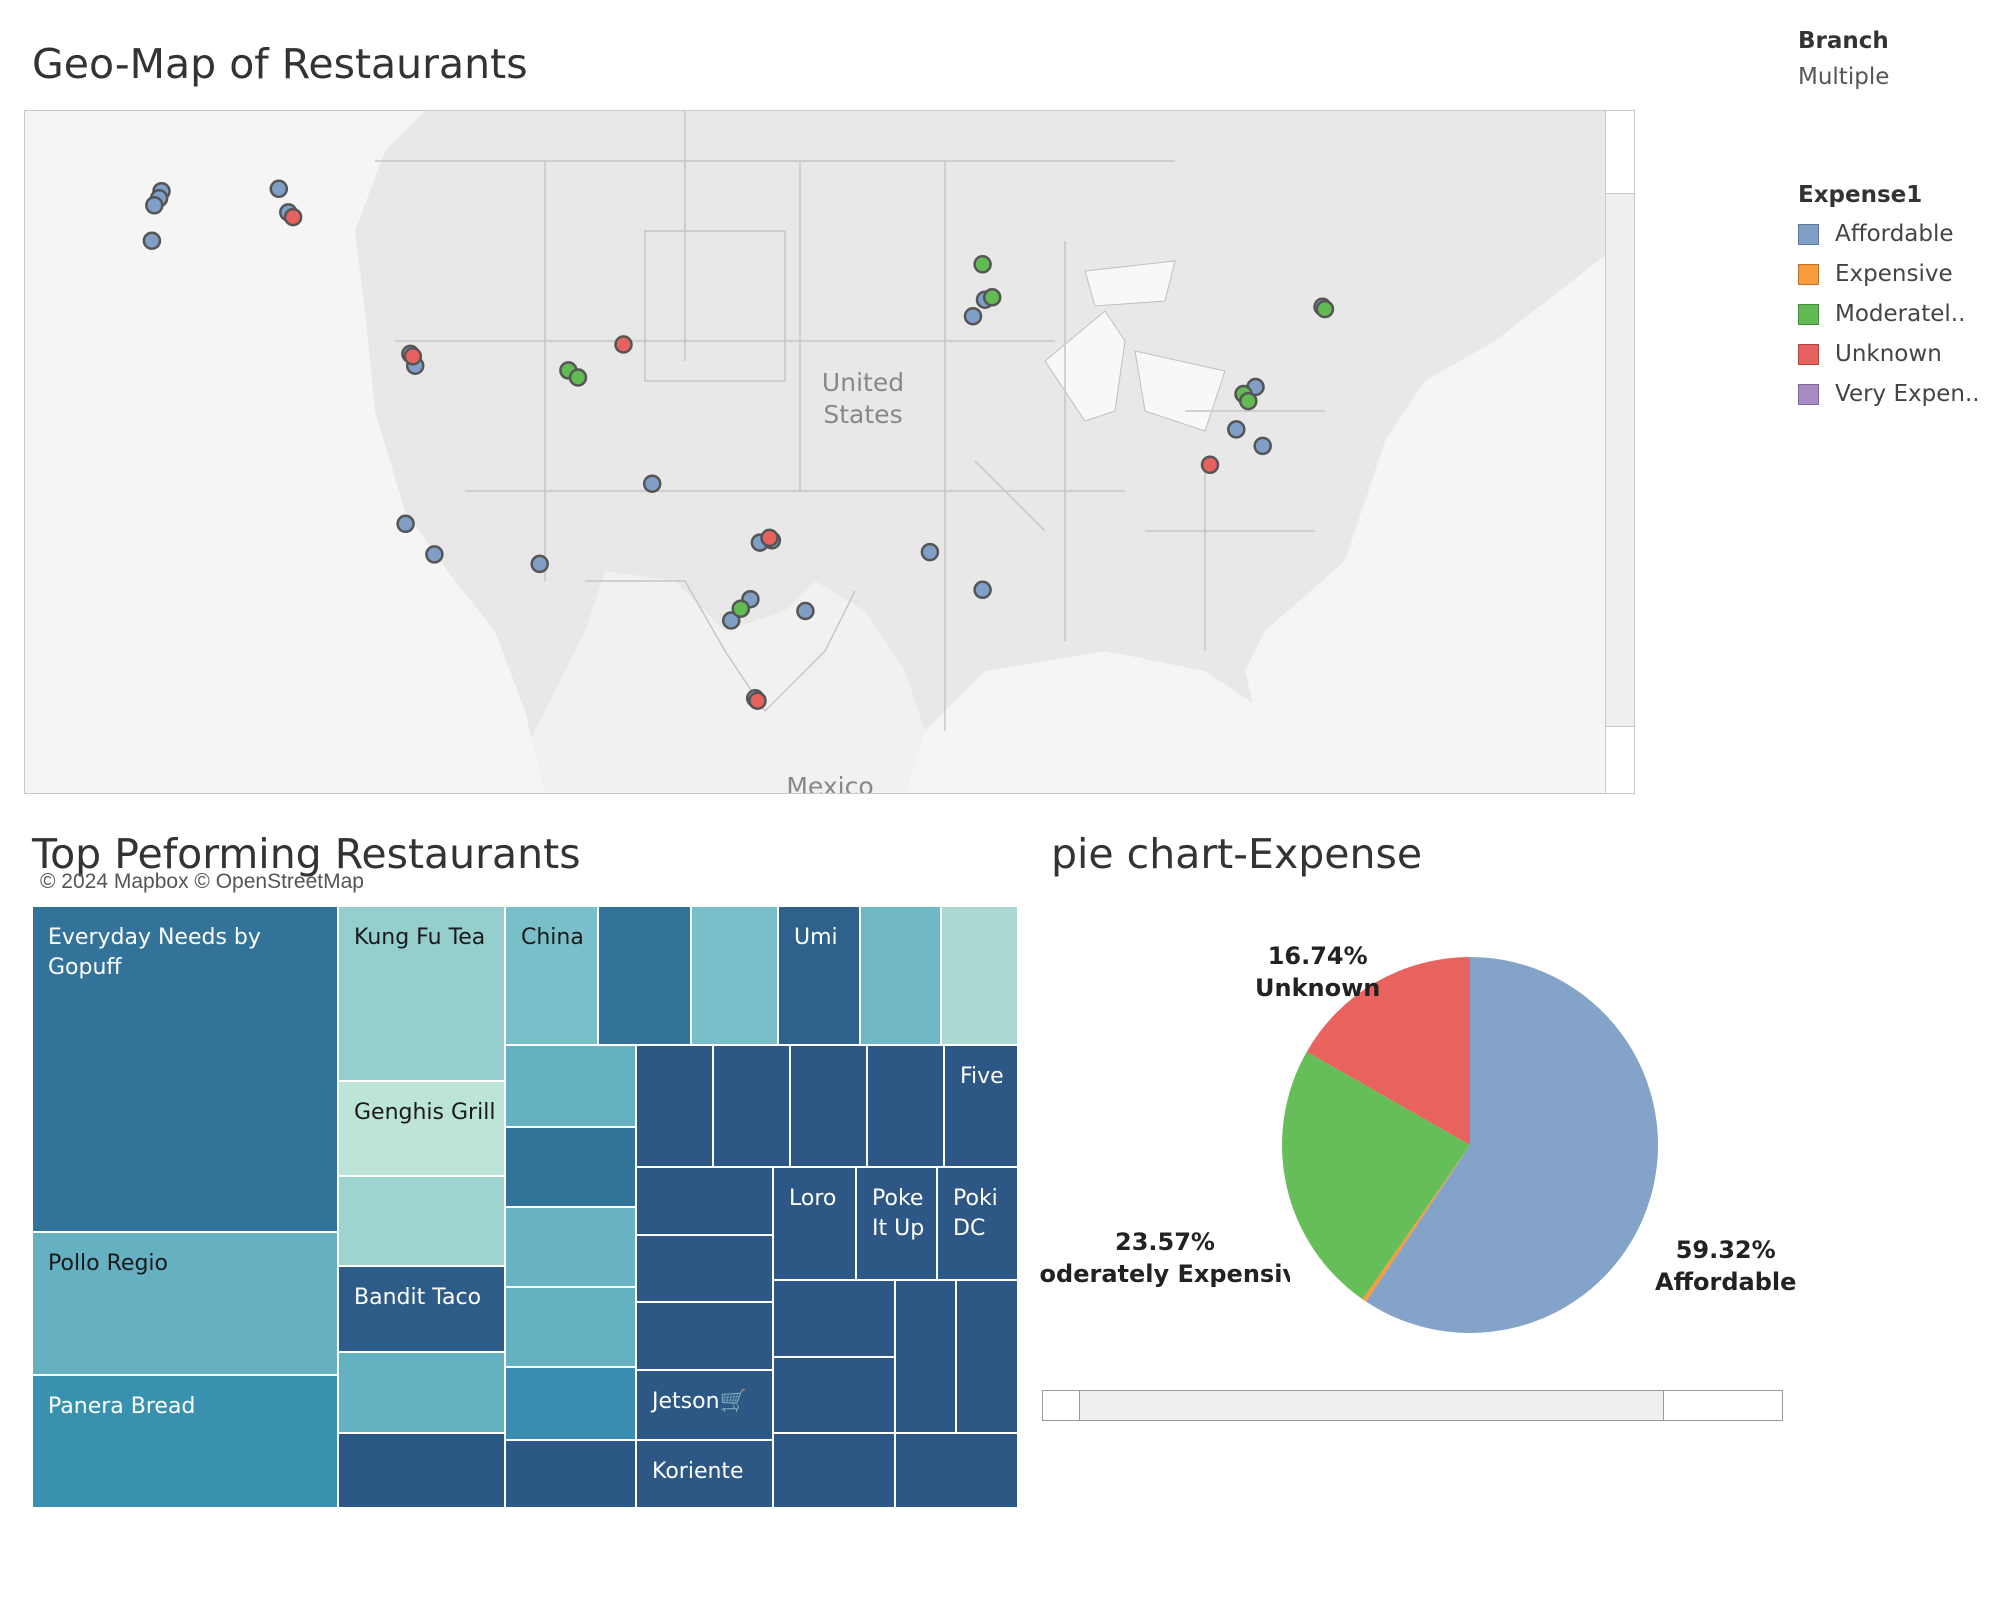 This screenshot has height=1600, width=2000. Describe the element at coordinates (704, 1474) in the screenshot. I see `treemap-cell: Koriente` at that location.